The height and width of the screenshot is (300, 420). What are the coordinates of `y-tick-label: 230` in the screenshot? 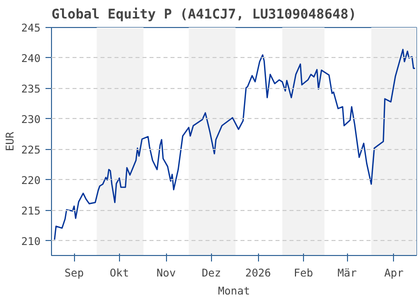 It's located at (31, 119).